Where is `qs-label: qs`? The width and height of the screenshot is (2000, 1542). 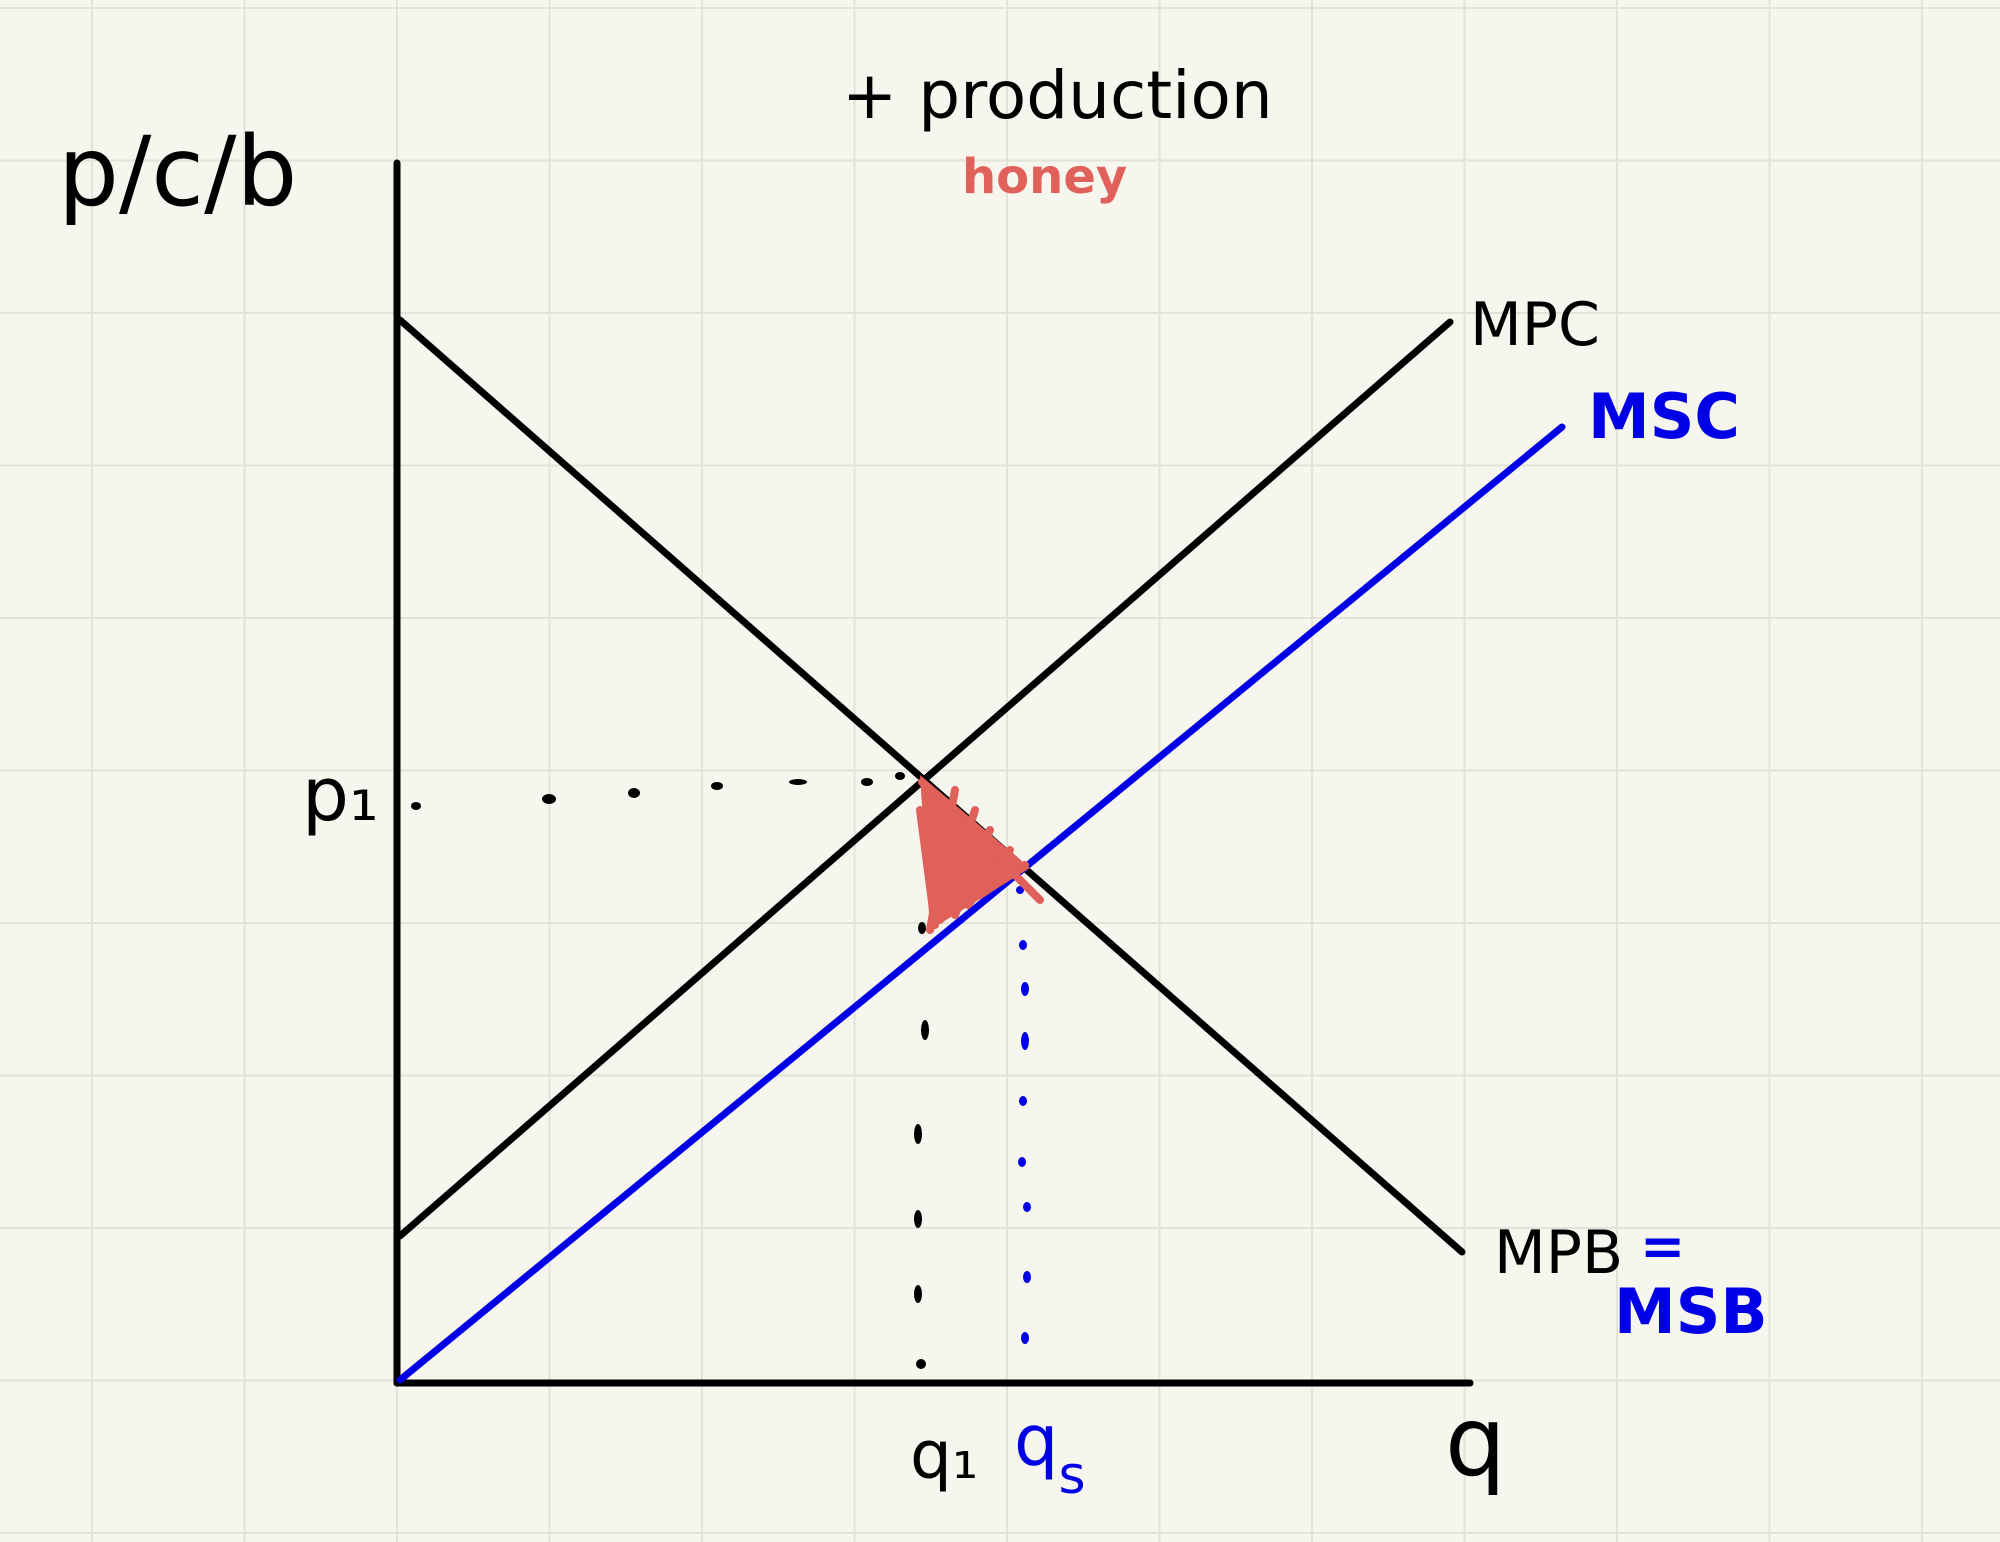 qs-label: qs is located at coordinates (1050, 1453).